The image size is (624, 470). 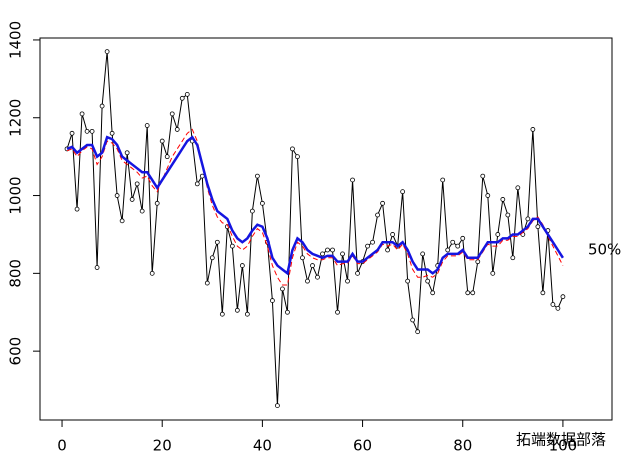 What do you see at coordinates (362, 446) in the screenshot?
I see `x-tick-label: 60` at bounding box center [362, 446].